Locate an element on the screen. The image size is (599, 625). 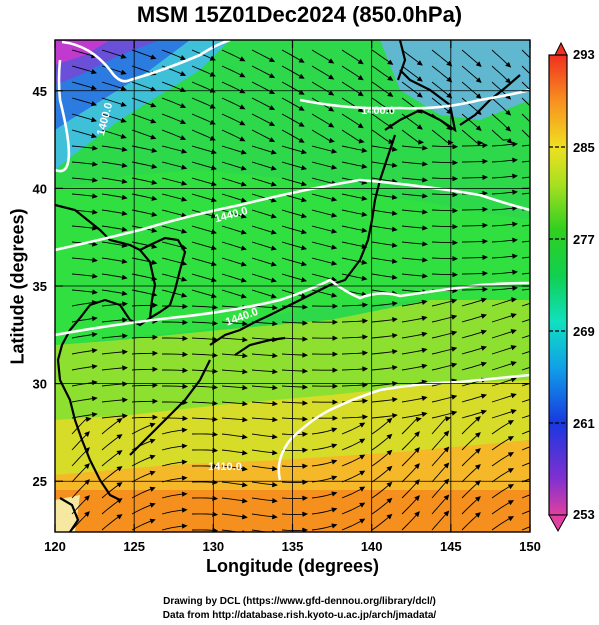
colorbar-tick-label: 253 is located at coordinates (584, 514).